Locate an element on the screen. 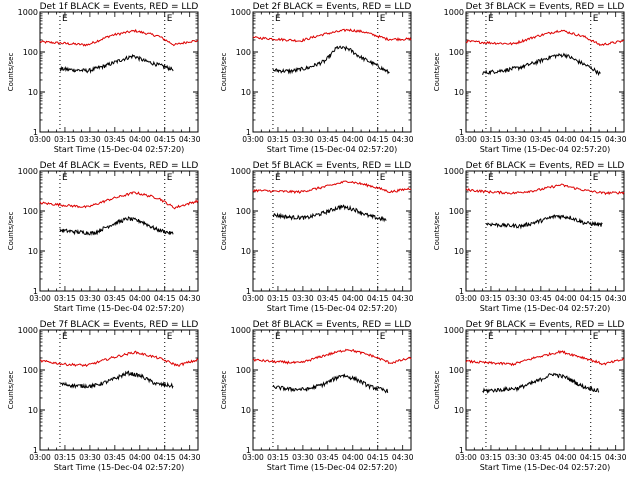 The width and height of the screenshot is (640, 480). panel-title: Det 5f BLACK = Events, RED = LLD is located at coordinates (332, 166).